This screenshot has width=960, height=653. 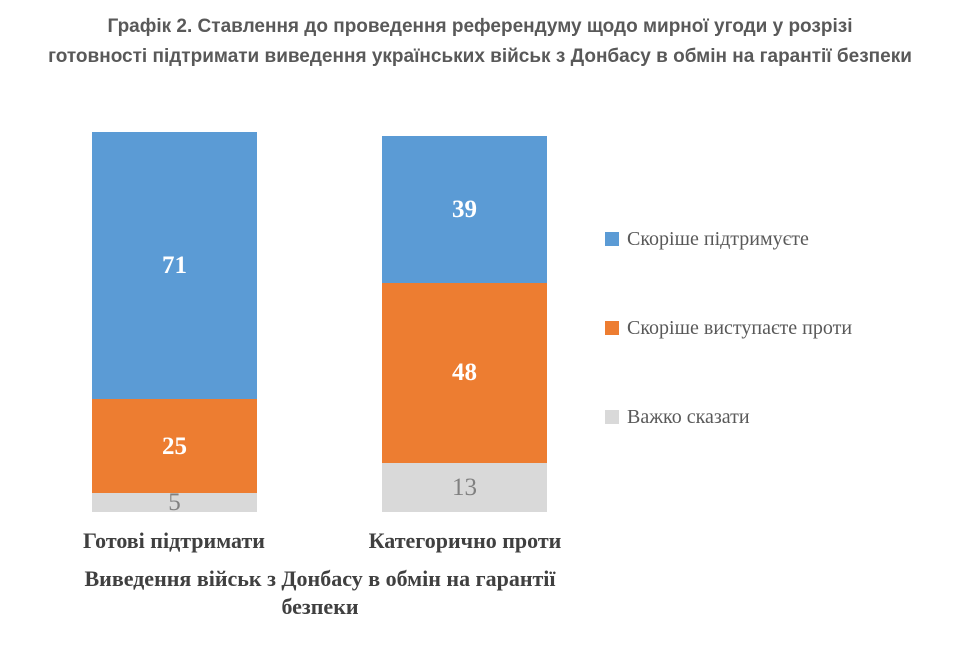 I want to click on x-axis-title-line-2: безпеки, so click(x=320, y=606).